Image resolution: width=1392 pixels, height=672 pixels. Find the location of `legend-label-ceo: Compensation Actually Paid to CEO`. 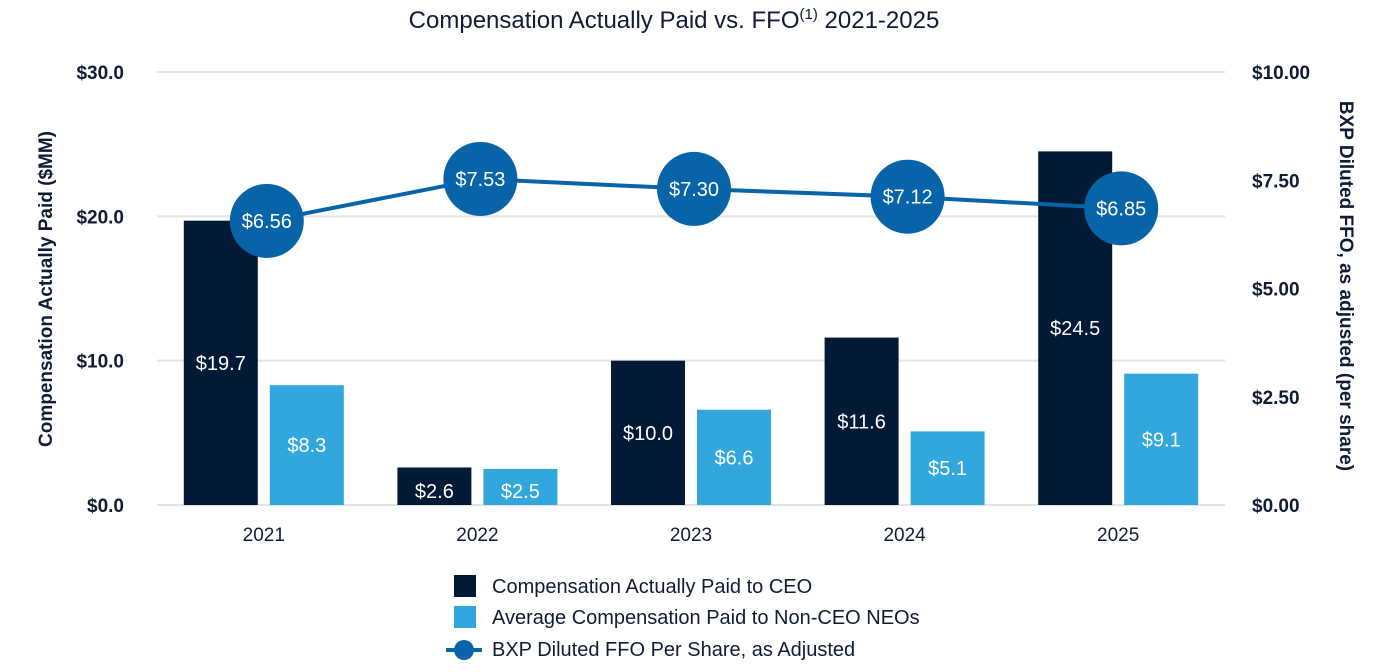

legend-label-ceo: Compensation Actually Paid to CEO is located at coordinates (652, 587).